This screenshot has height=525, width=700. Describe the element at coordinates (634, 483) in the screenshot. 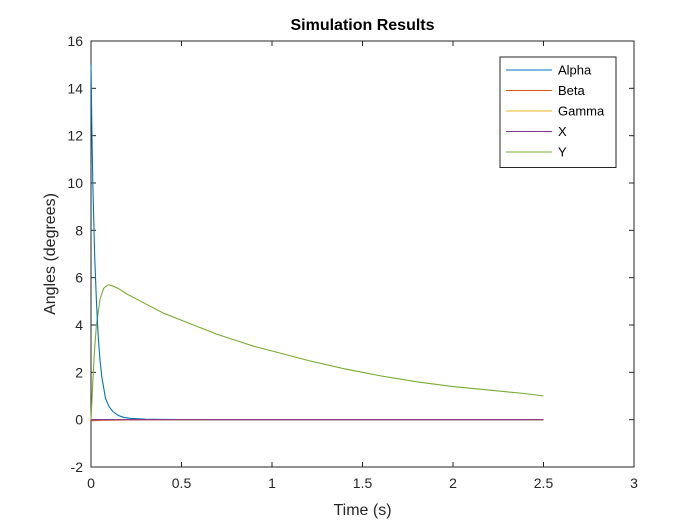

I see `x-tick-label: 3` at that location.